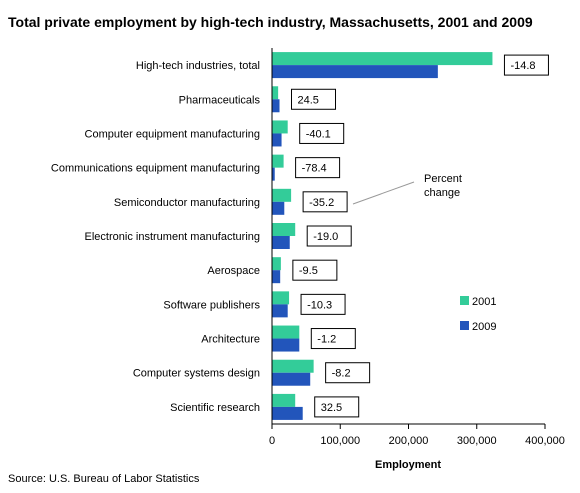 This screenshot has height=493, width=580. I want to click on category-label: Semiconductor manufacturing, so click(187, 203).